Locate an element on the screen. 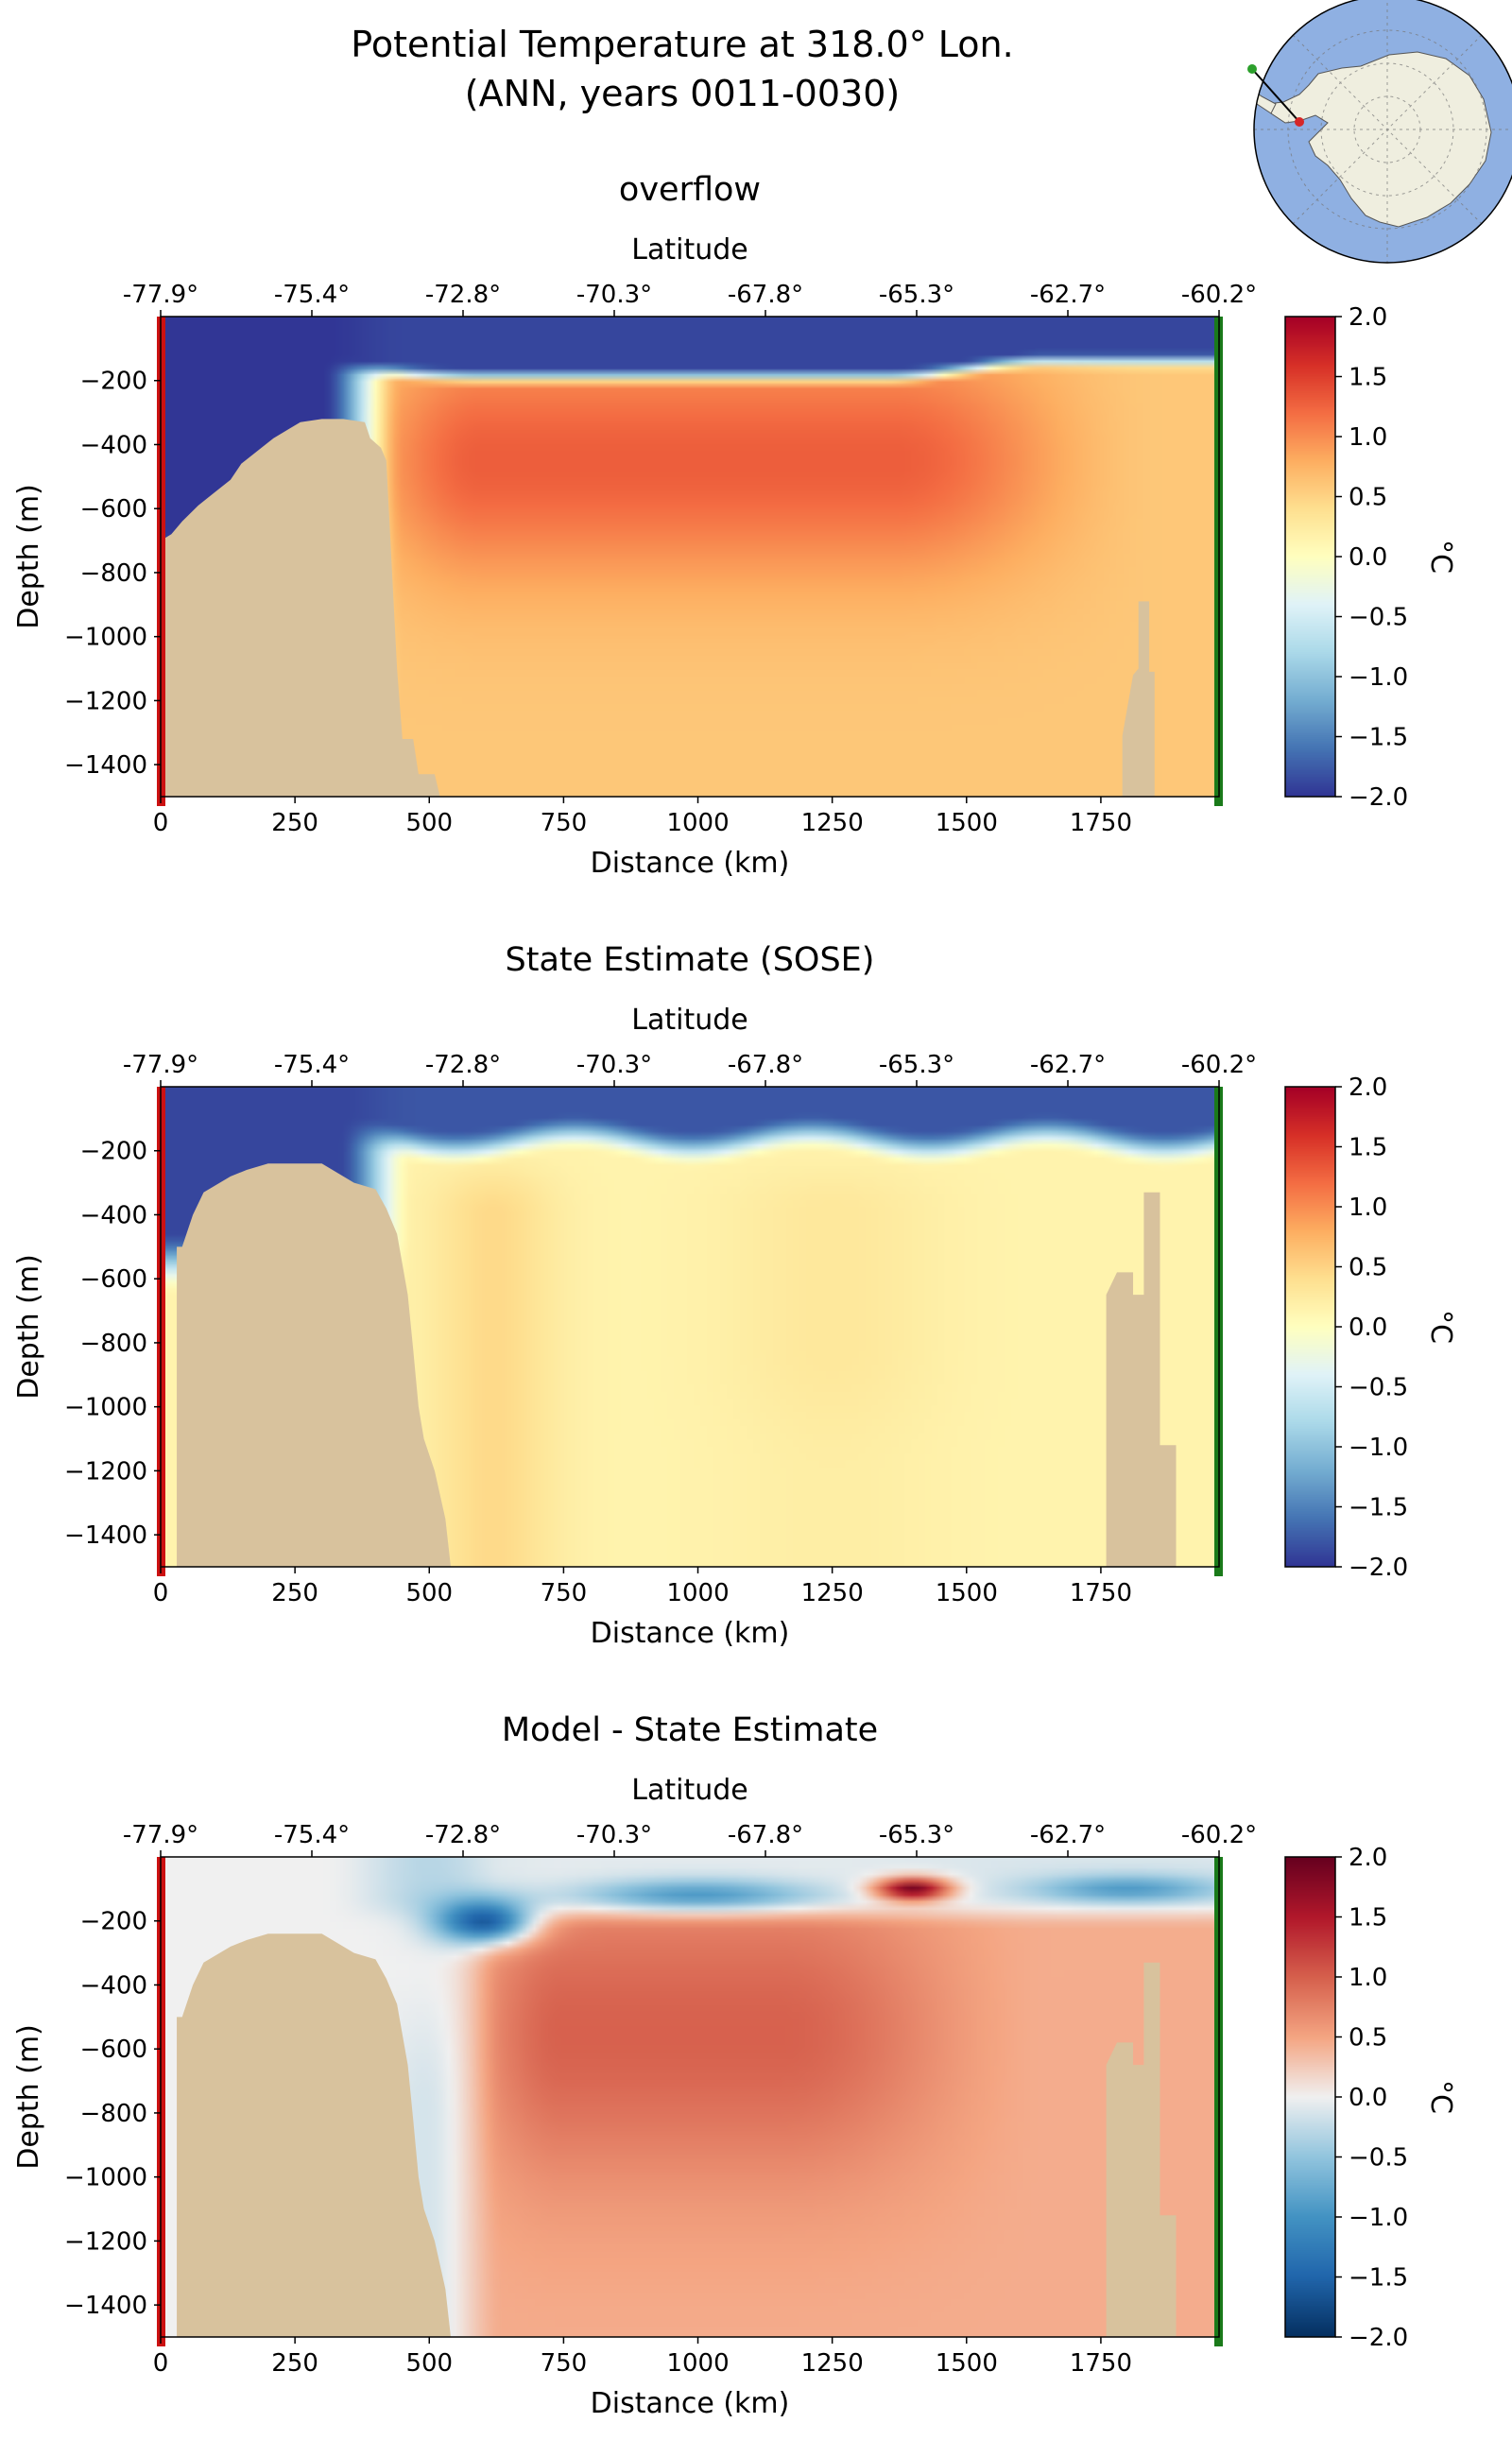  panel-title: overflow is located at coordinates (690, 190).